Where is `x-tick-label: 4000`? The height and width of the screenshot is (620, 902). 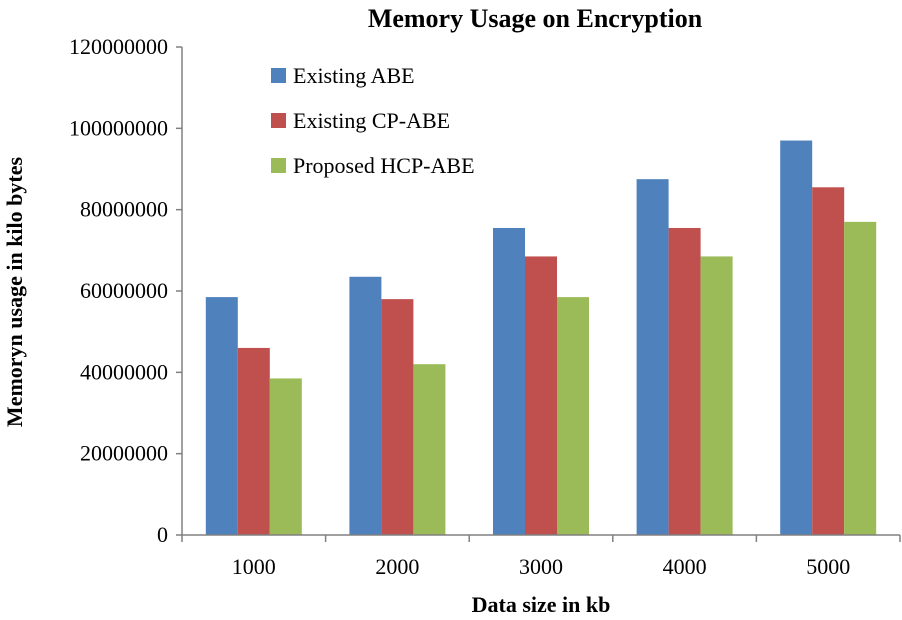
x-tick-label: 4000 is located at coordinates (685, 566).